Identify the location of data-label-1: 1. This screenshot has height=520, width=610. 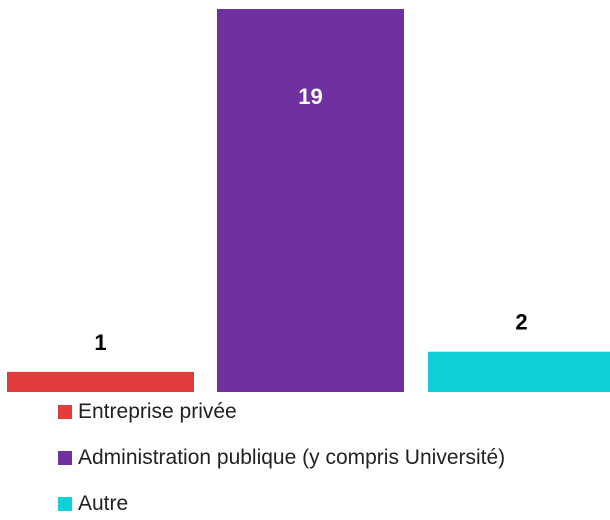
(100, 342).